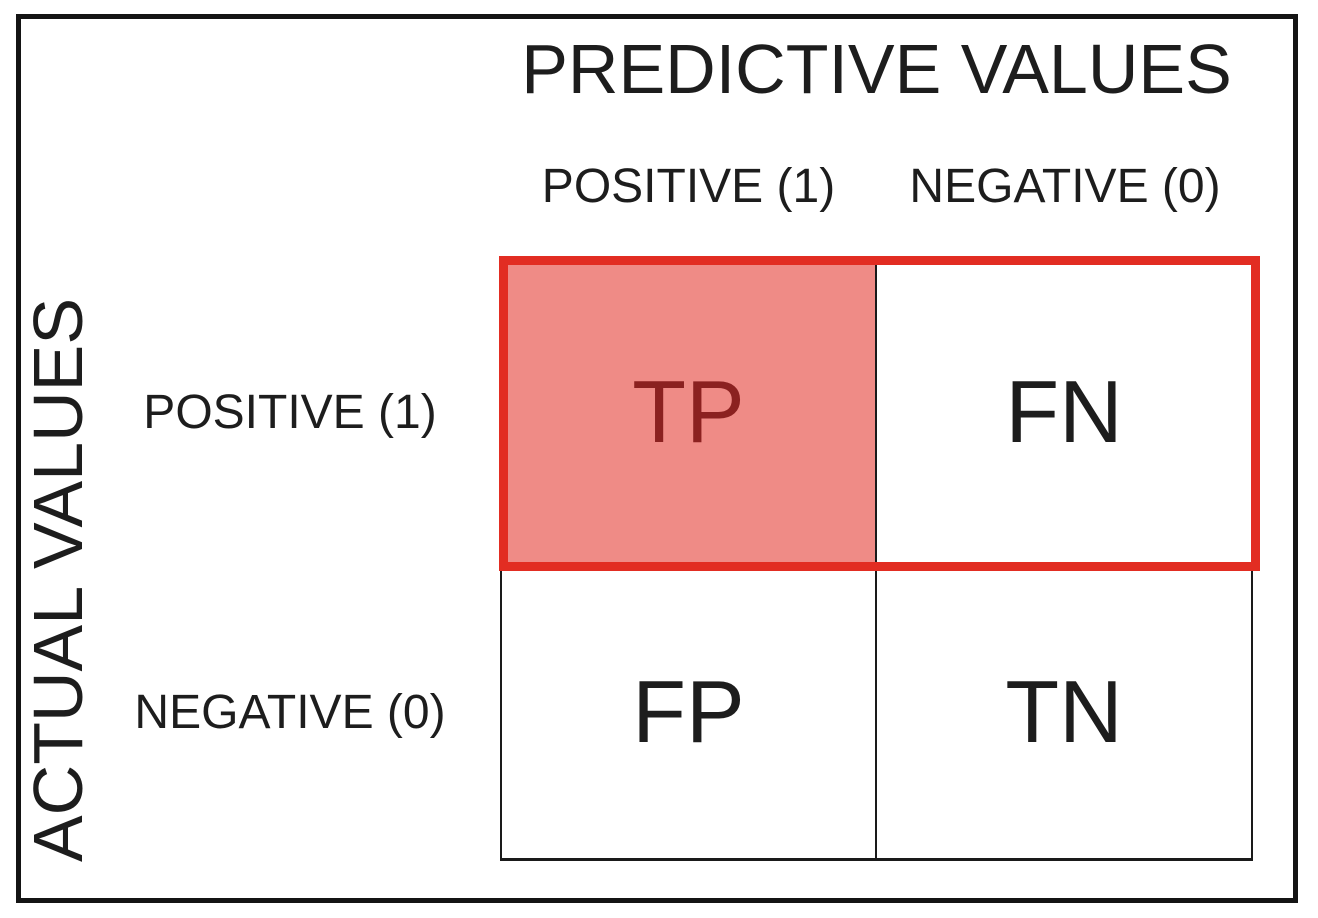 This screenshot has height=918, width=1318. Describe the element at coordinates (290, 412) in the screenshot. I see `row-label-positive: POSITIVE (1)` at that location.